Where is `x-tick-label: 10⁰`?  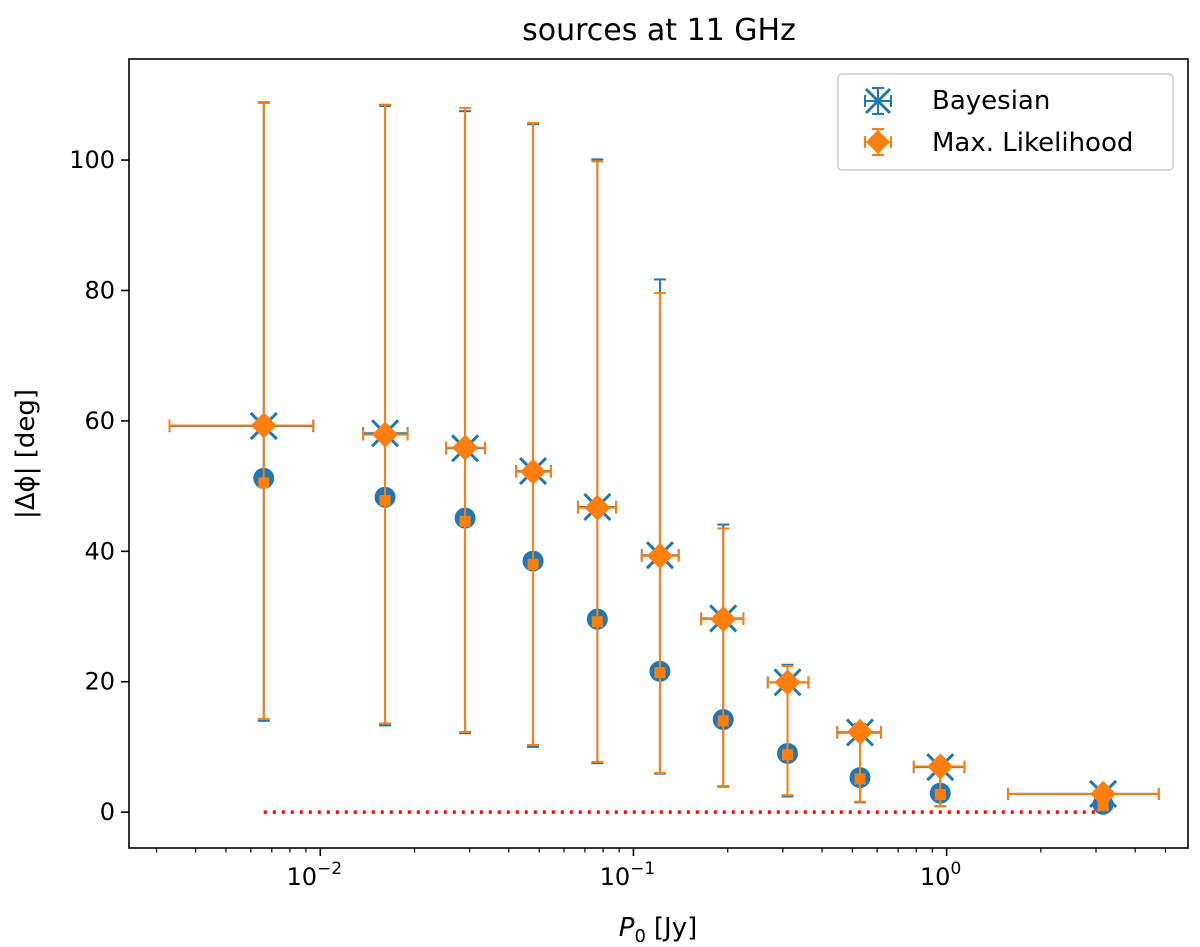 x-tick-label: 10⁰ is located at coordinates (940, 875).